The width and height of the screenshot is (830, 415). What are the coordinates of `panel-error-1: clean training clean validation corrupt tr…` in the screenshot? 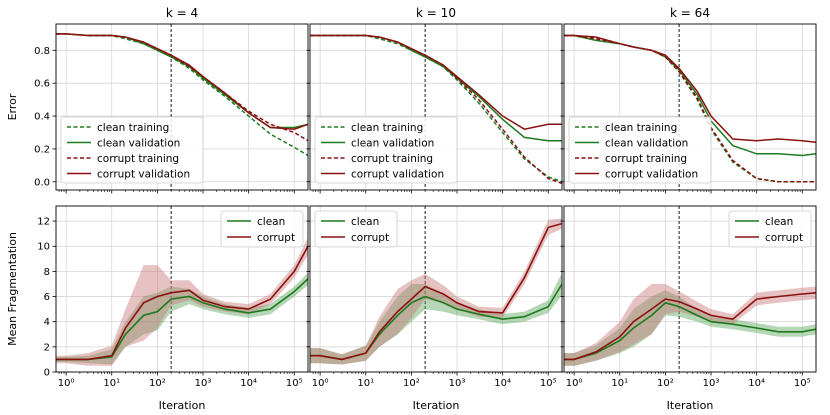 It's located at (434, 108).